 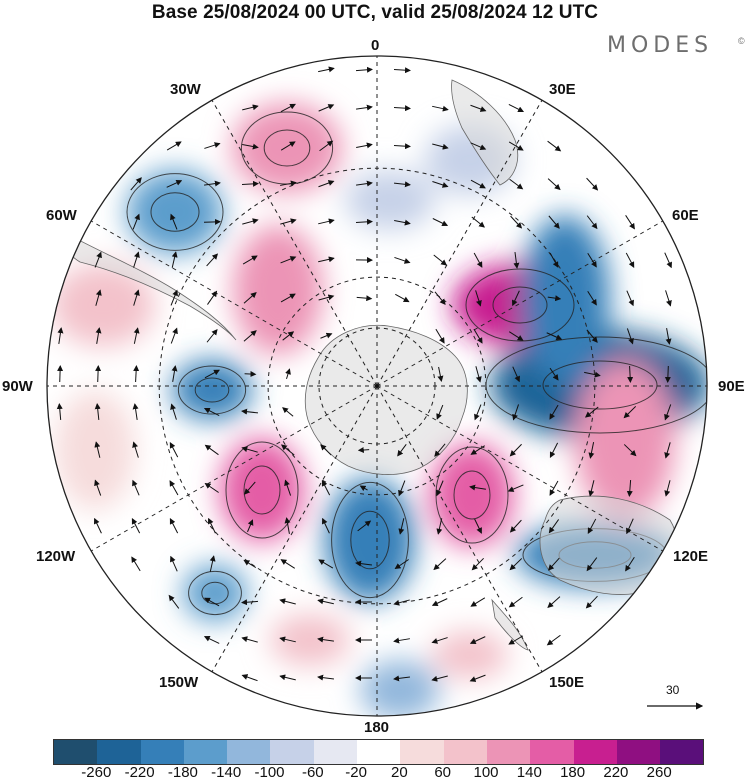 I want to click on label-0: 0, so click(x=375, y=45).